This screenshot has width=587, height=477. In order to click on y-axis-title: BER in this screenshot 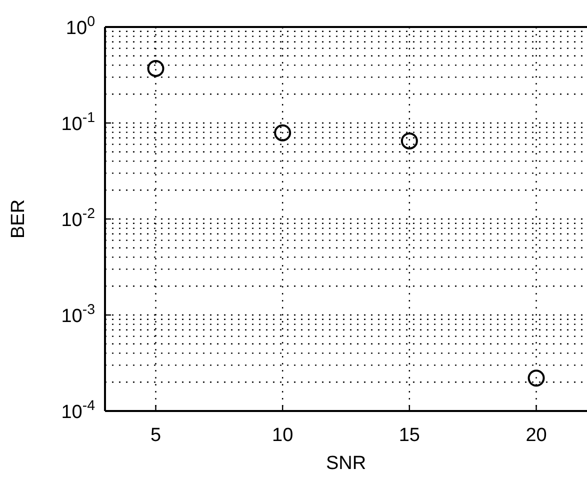, I will do `click(18, 219)`.